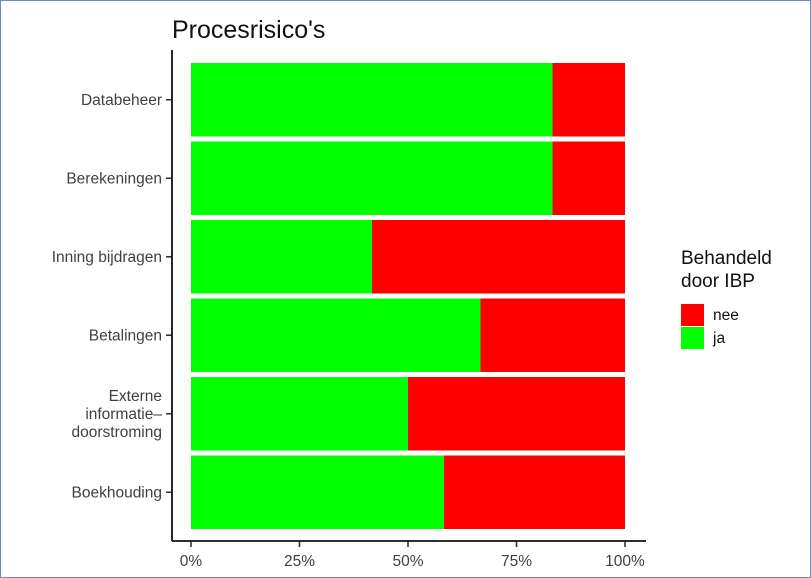 The height and width of the screenshot is (578, 811). What do you see at coordinates (191, 561) in the screenshot?
I see `x-tick-label: 0%` at bounding box center [191, 561].